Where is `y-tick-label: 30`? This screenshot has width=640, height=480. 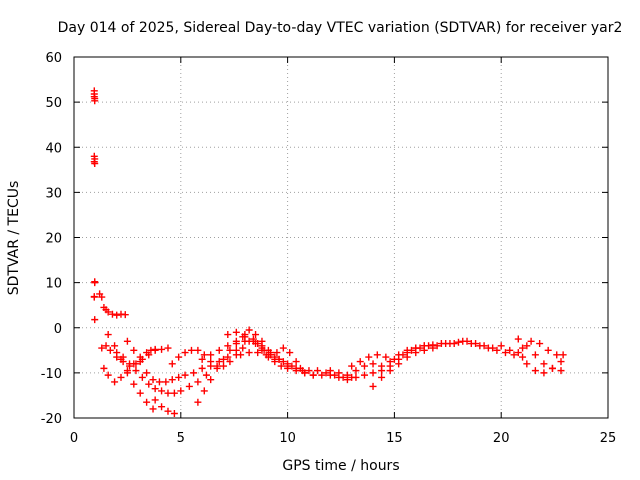
y-tick-label: 30 is located at coordinates (53, 193).